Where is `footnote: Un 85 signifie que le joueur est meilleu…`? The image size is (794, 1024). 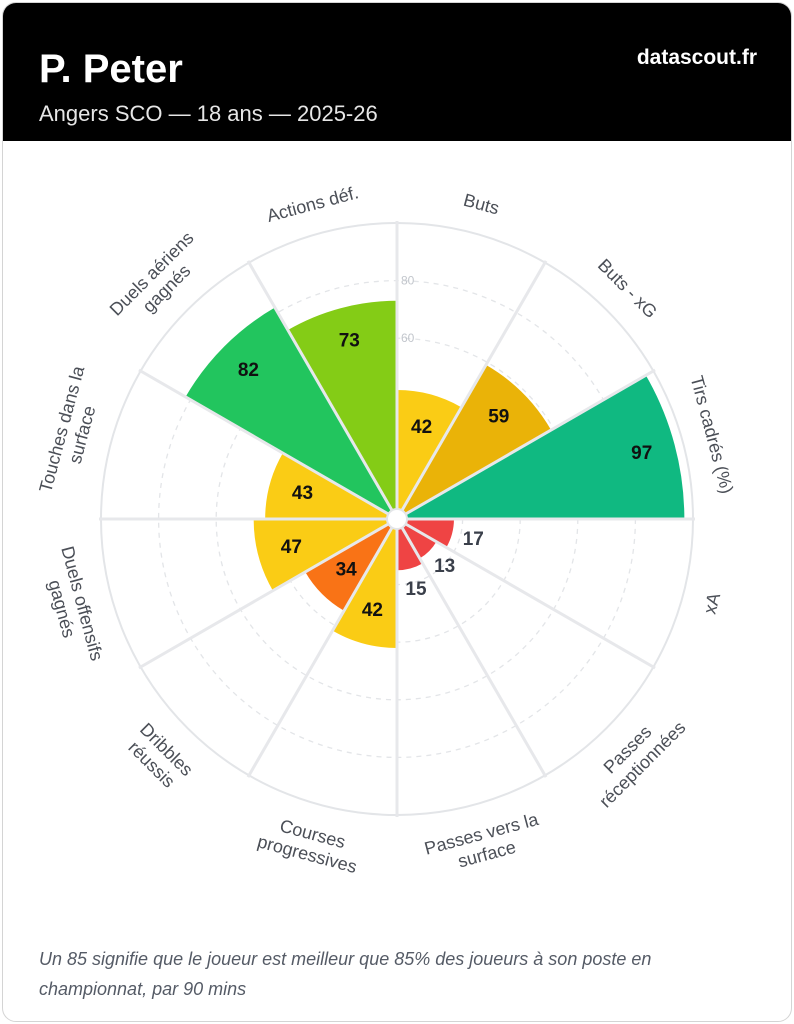
footnote: Un 85 signifie que le joueur est meilleu… is located at coordinates (345, 974).